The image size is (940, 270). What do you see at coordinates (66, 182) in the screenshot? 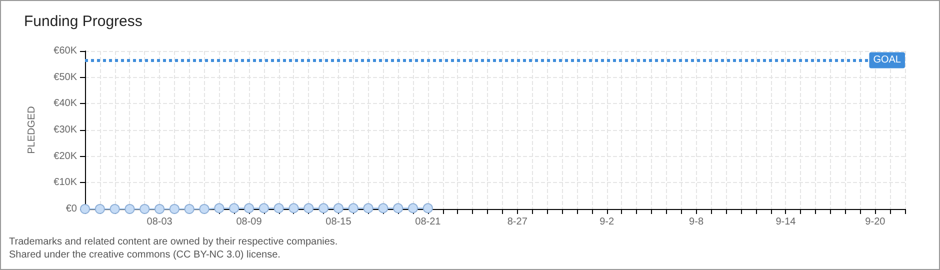
I see `y-tick-label: €10K` at bounding box center [66, 182].